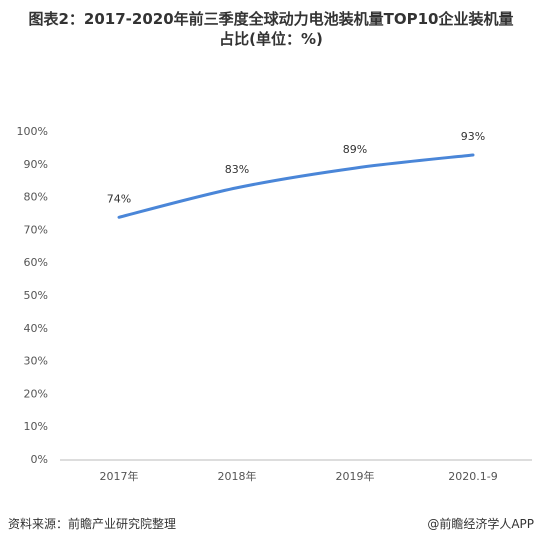  Describe the element at coordinates (271, 39) in the screenshot. I see `chart-title: 占比(单位：%)` at that location.